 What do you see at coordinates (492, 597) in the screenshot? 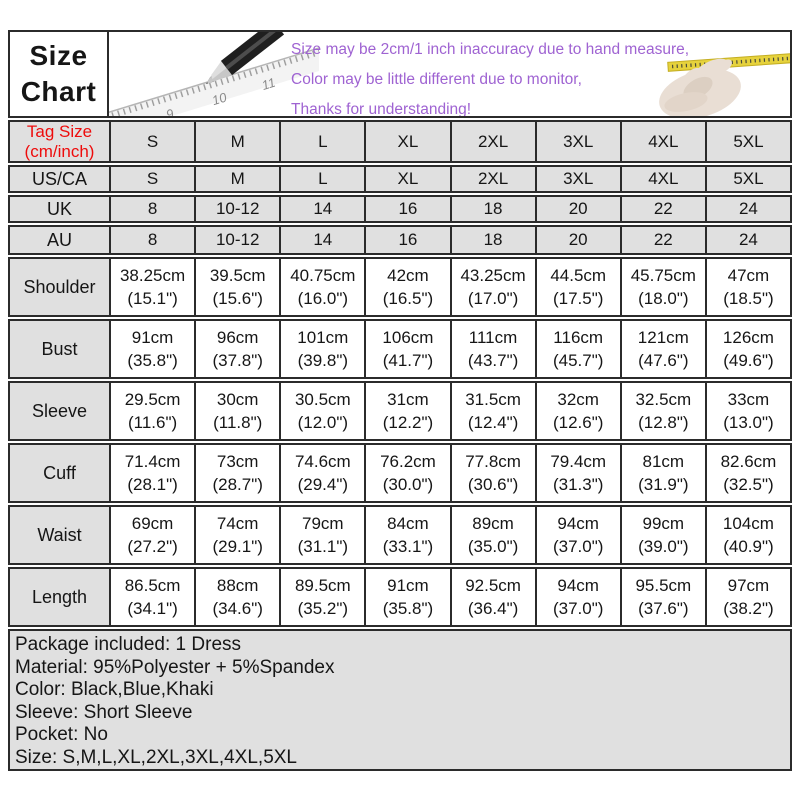
I see `cell-length-2xl: 92.5cm (36.4")` at bounding box center [492, 597].